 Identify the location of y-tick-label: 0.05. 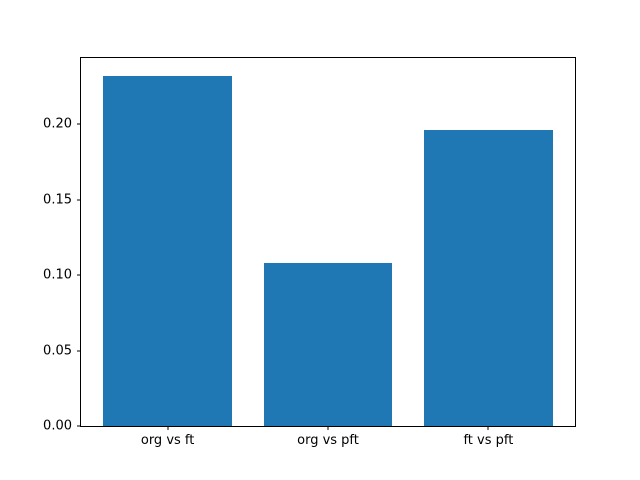
(57, 351).